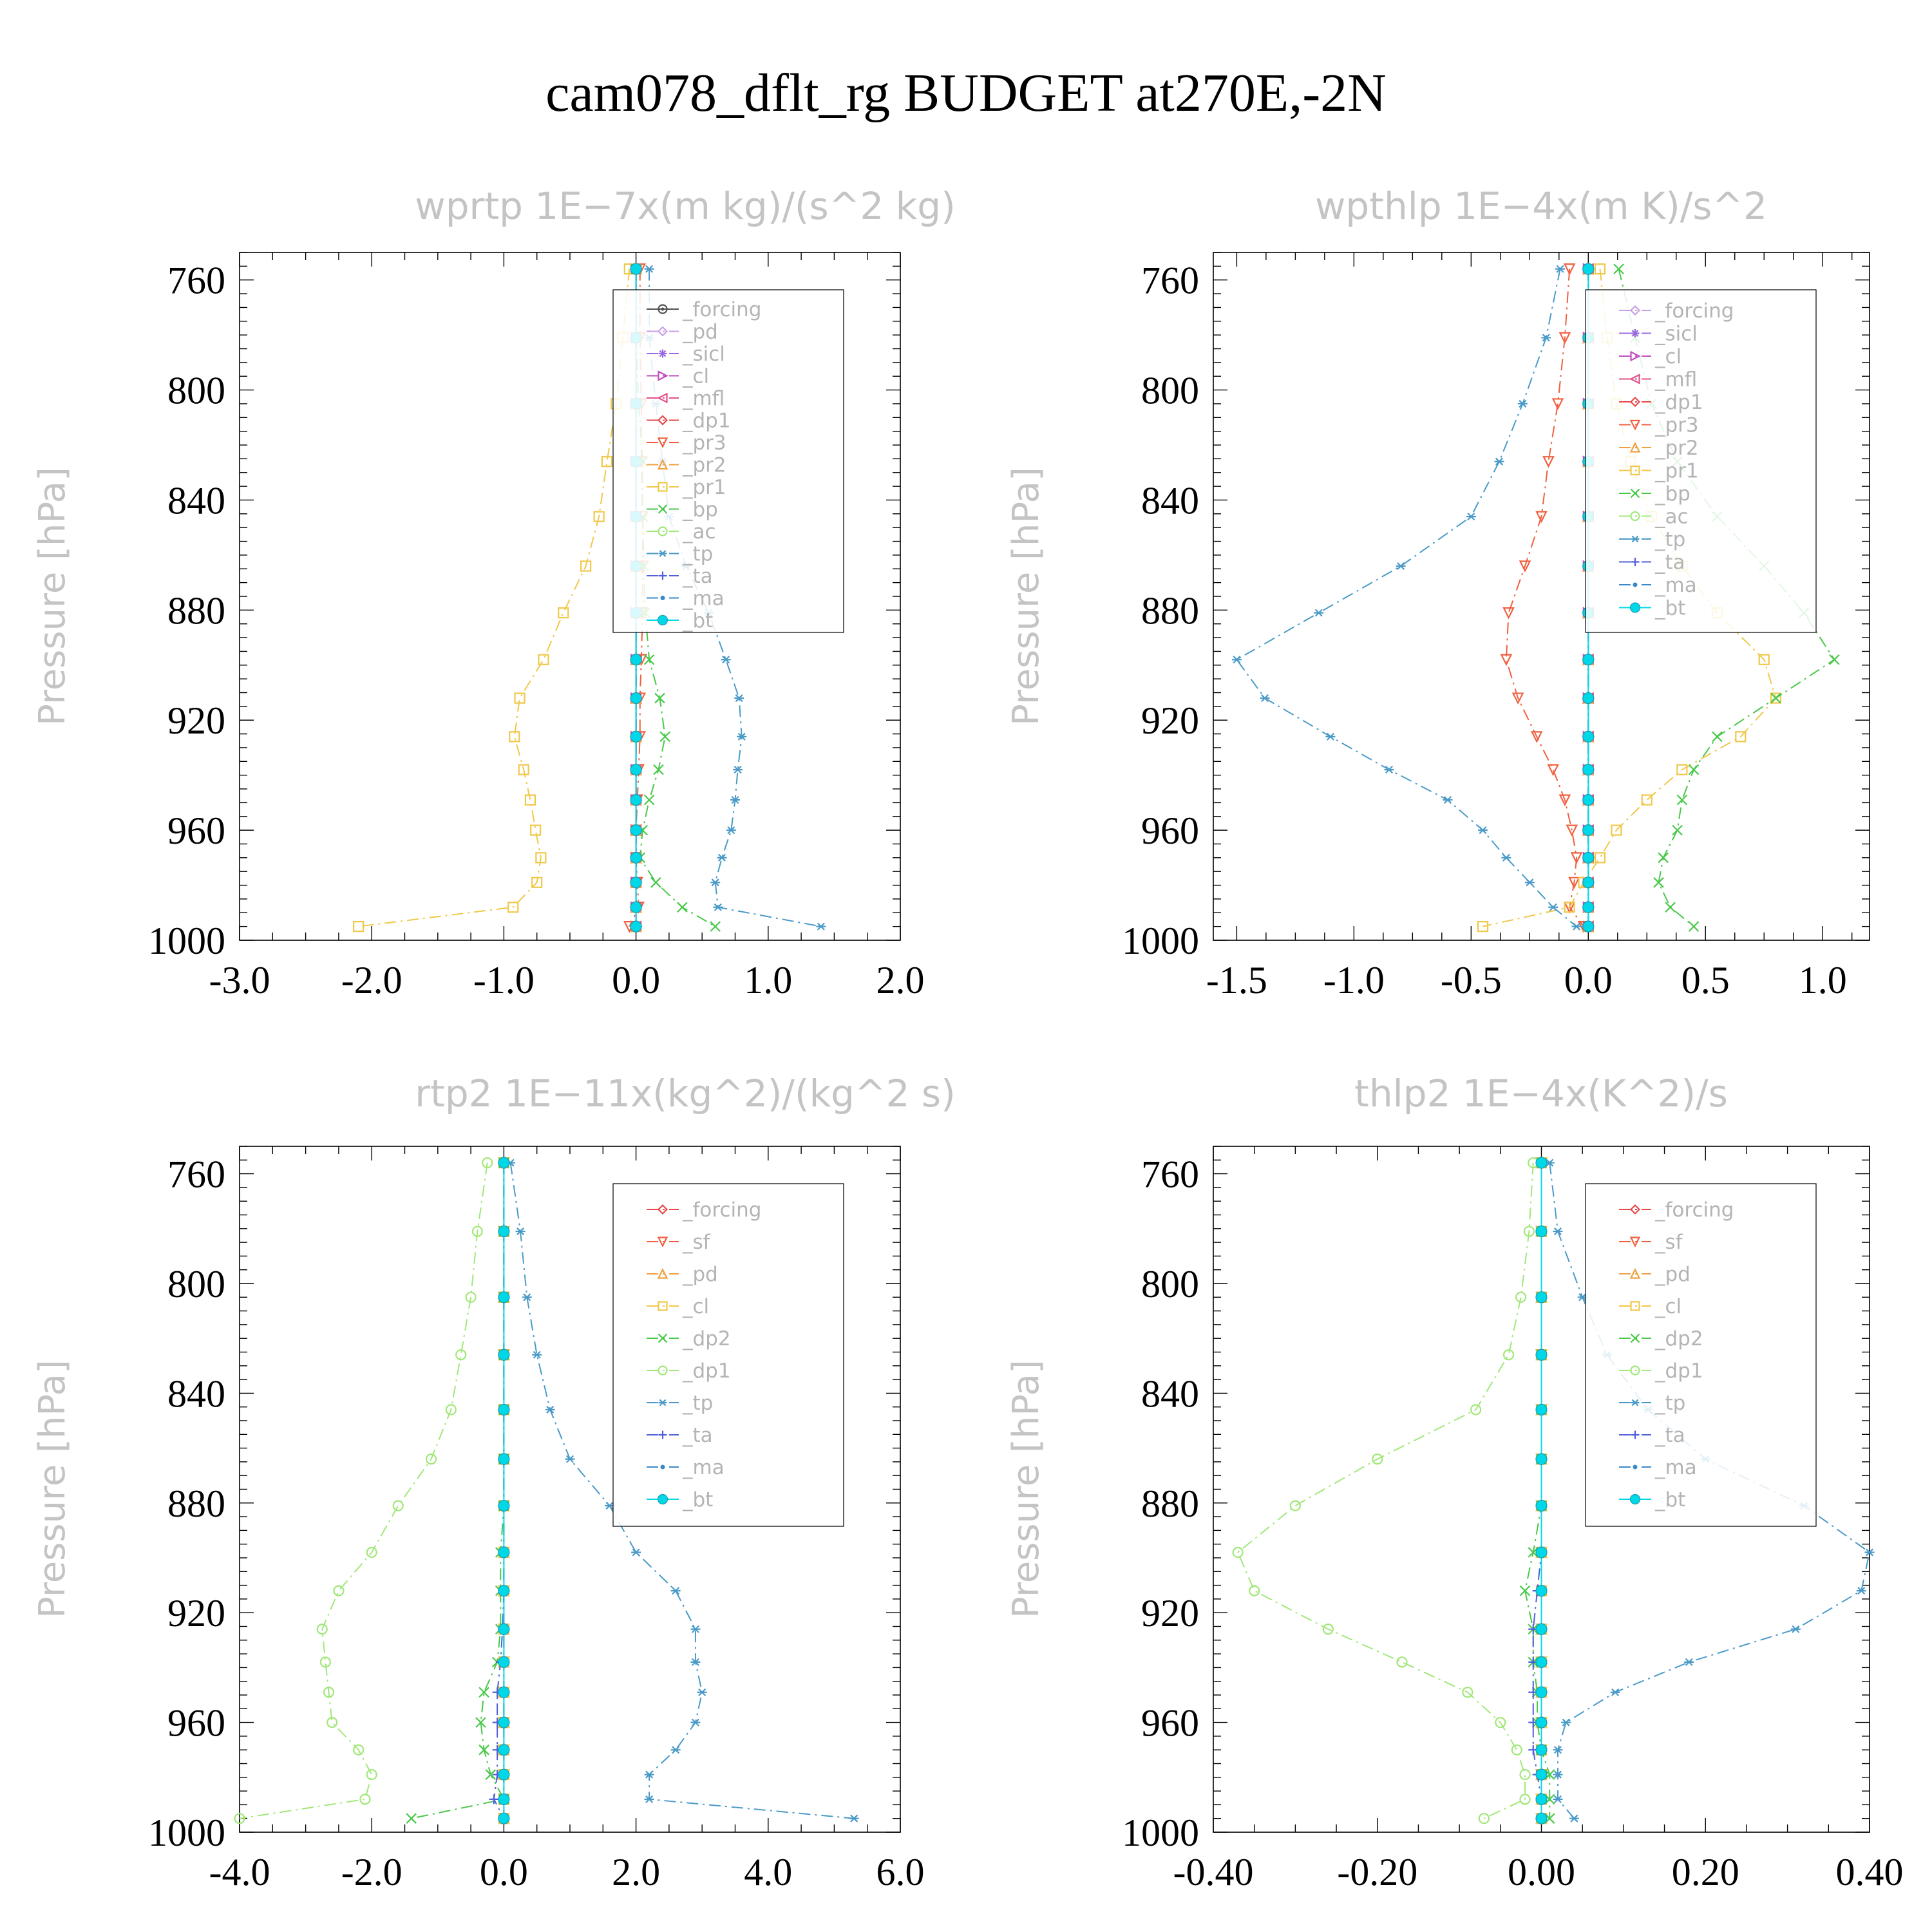 The width and height of the screenshot is (1932, 1932). I want to click on legend-item: _bt, so click(1652, 1500).